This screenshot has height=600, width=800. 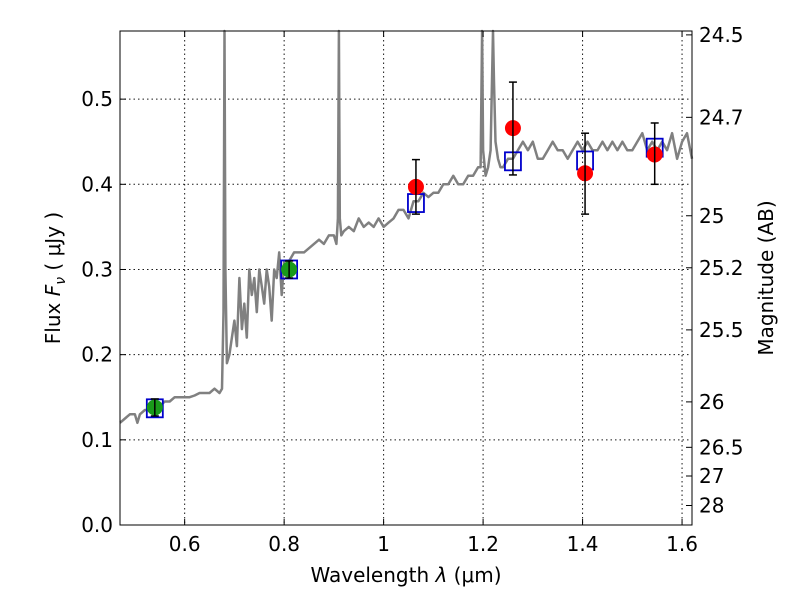 I want to click on y2-axis-label: Magnitude (AB), so click(x=766, y=277).